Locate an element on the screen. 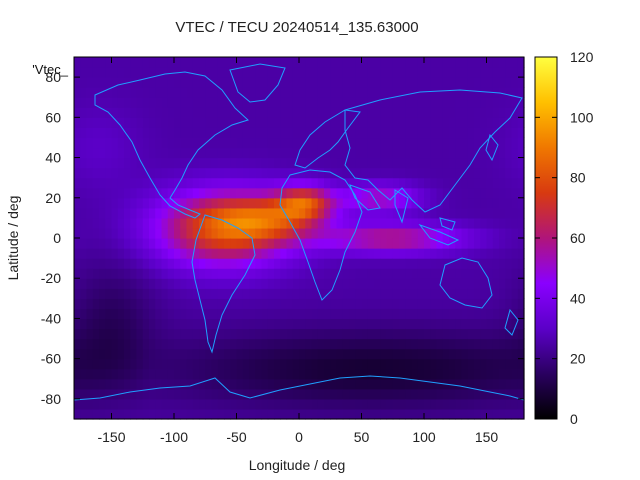  coastline-australia is located at coordinates (466, 283).